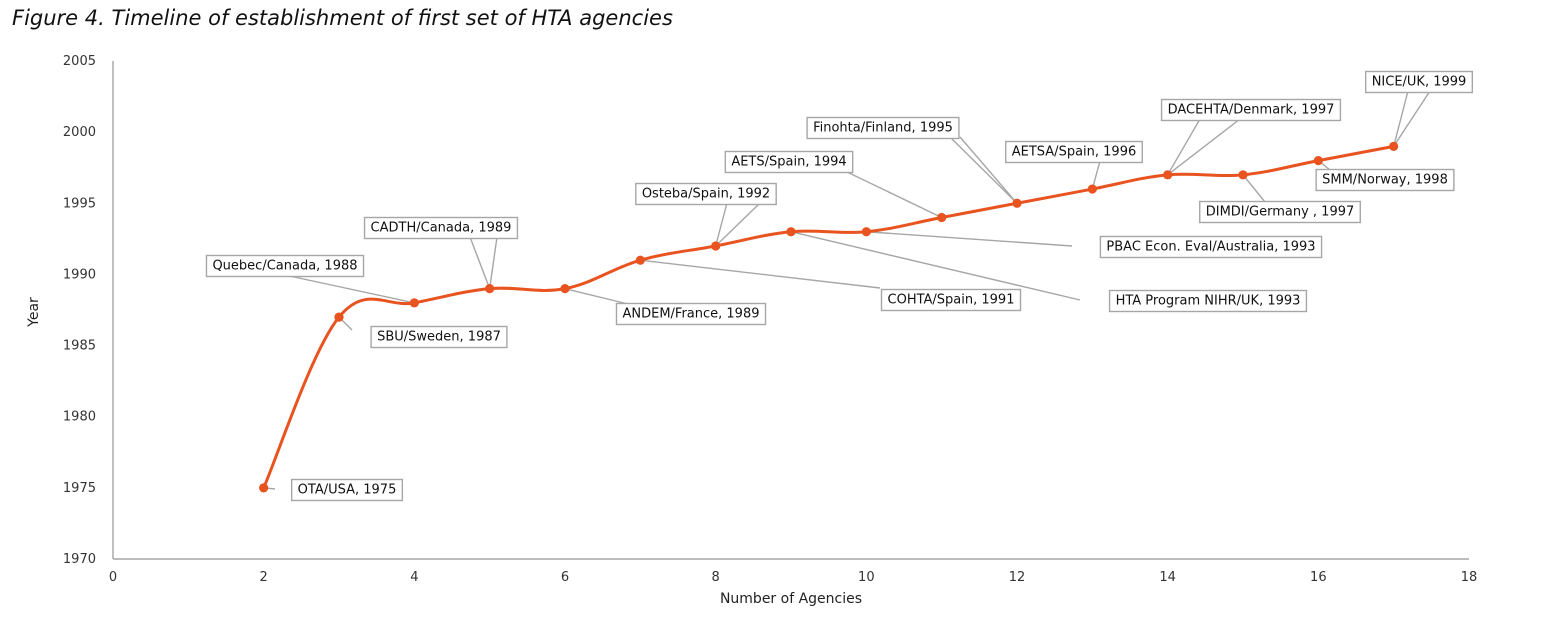 The height and width of the screenshot is (617, 1556). What do you see at coordinates (79, 559) in the screenshot?
I see `y-tick-label: 1970` at bounding box center [79, 559].